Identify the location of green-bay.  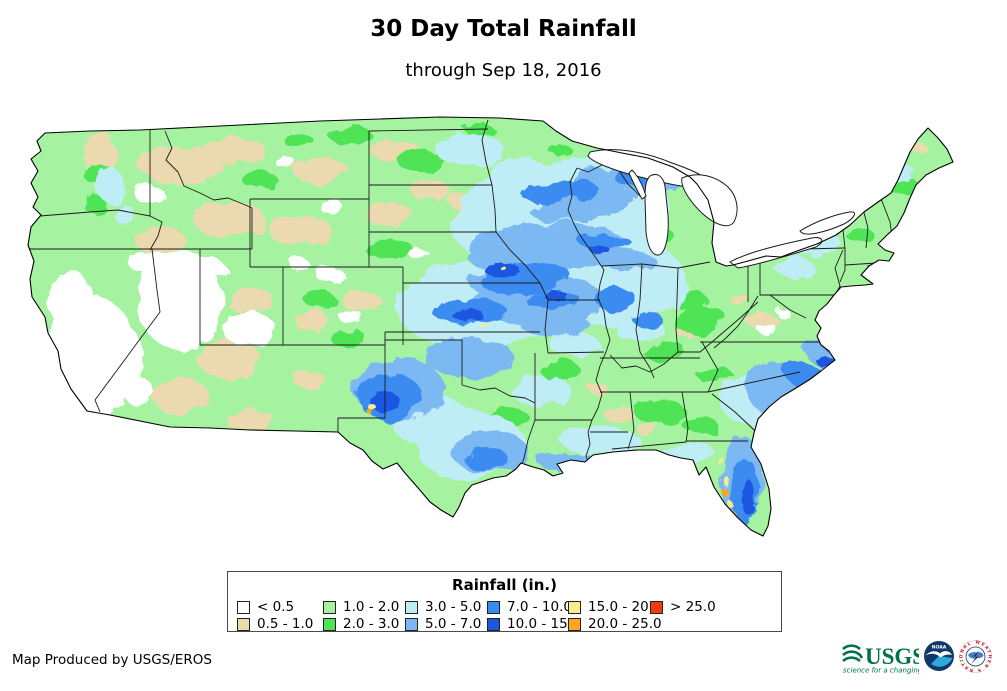
(637, 184).